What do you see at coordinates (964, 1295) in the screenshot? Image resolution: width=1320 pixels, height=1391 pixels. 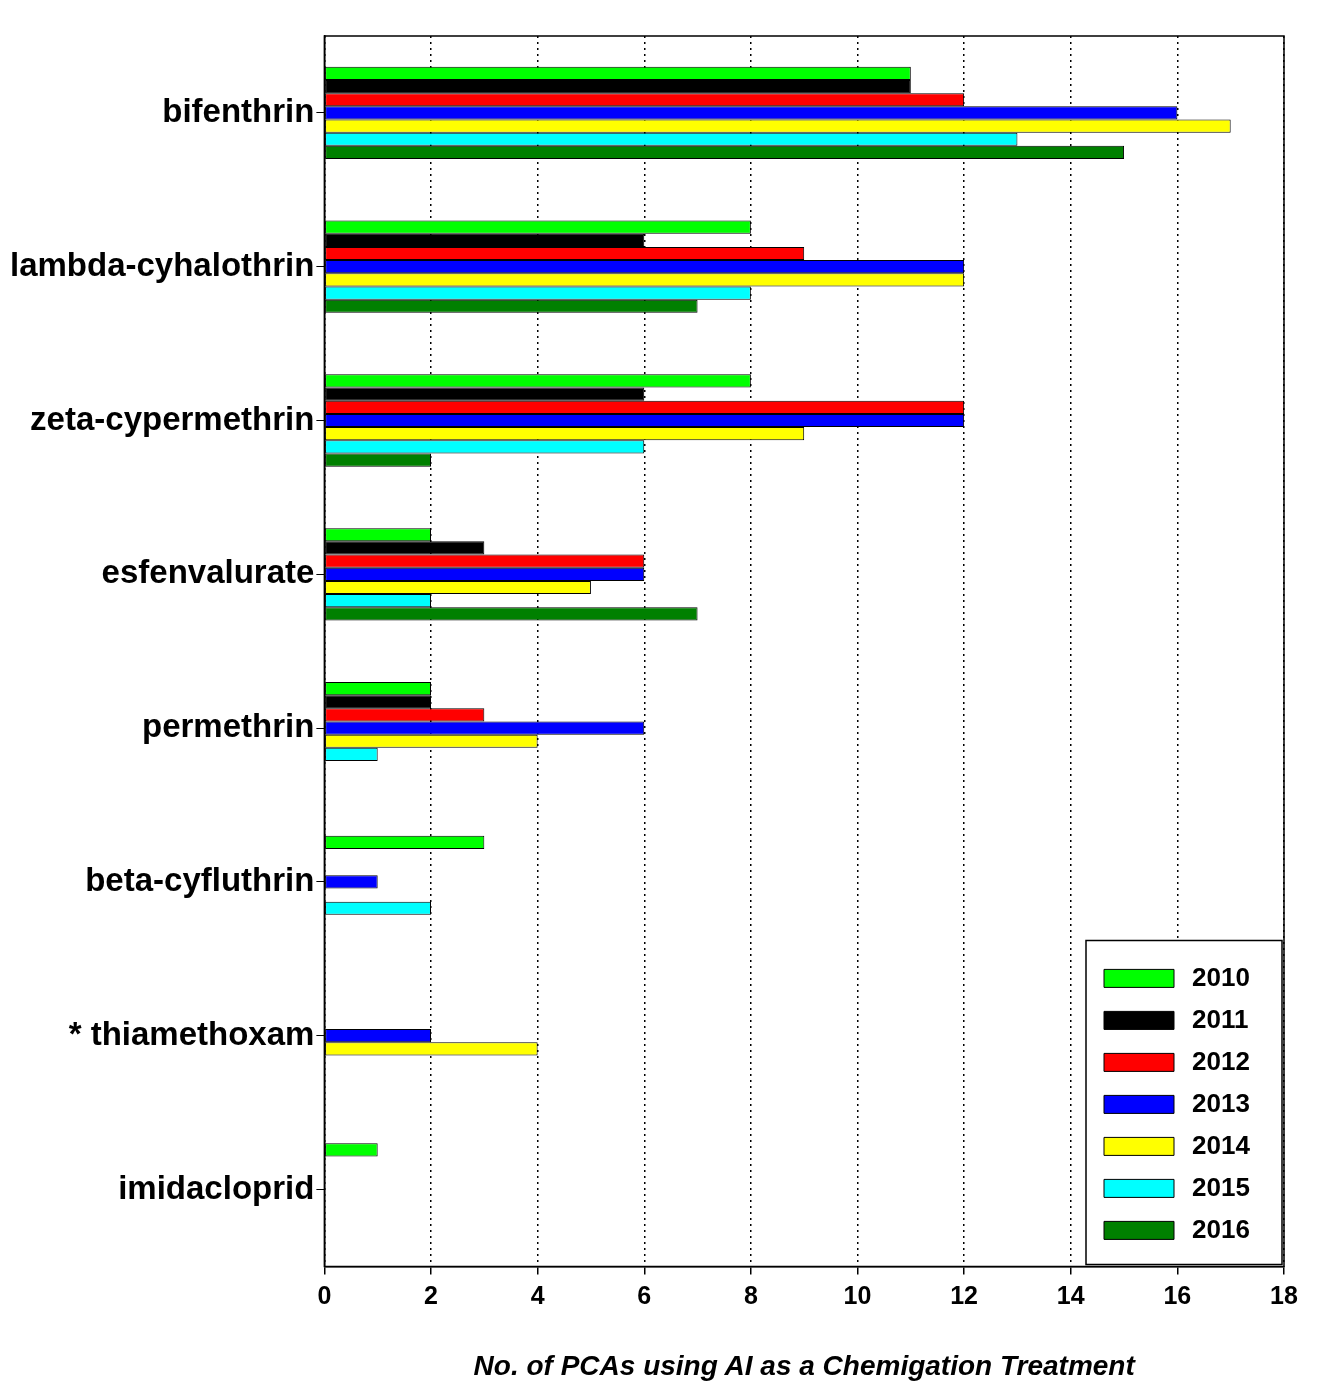 I see `x-tick-label: 12` at bounding box center [964, 1295].